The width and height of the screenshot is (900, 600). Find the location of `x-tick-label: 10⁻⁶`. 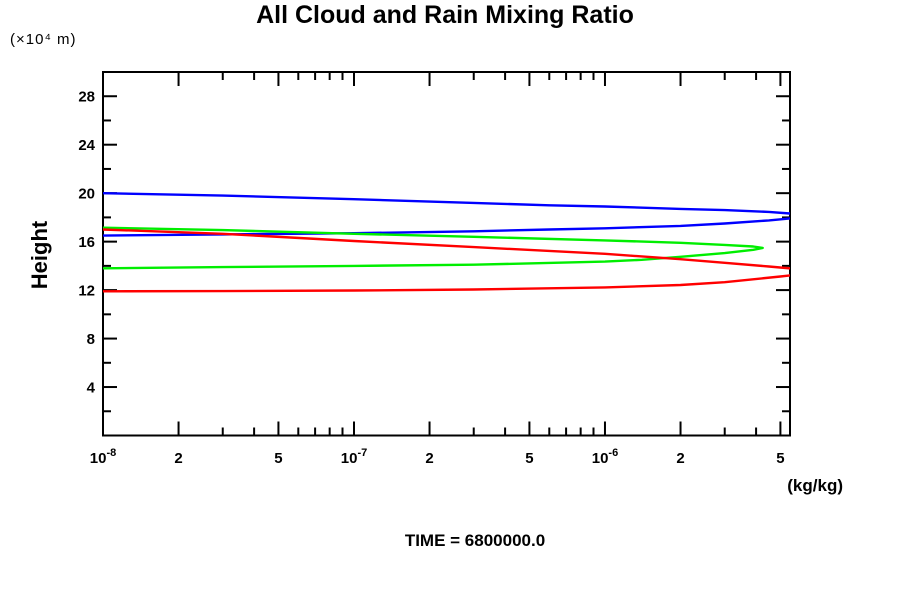

x-tick-label: 10⁻⁶ is located at coordinates (605, 457).